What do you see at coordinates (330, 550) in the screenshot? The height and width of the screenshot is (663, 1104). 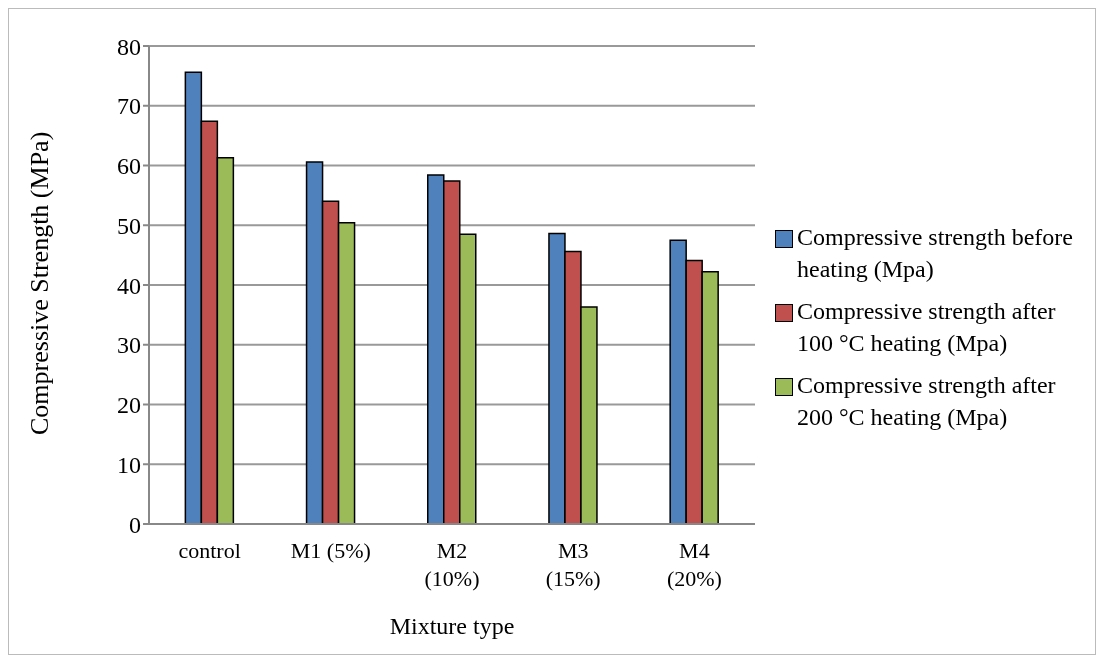 I see `x-tick-label: M1 (5%)` at bounding box center [330, 550].